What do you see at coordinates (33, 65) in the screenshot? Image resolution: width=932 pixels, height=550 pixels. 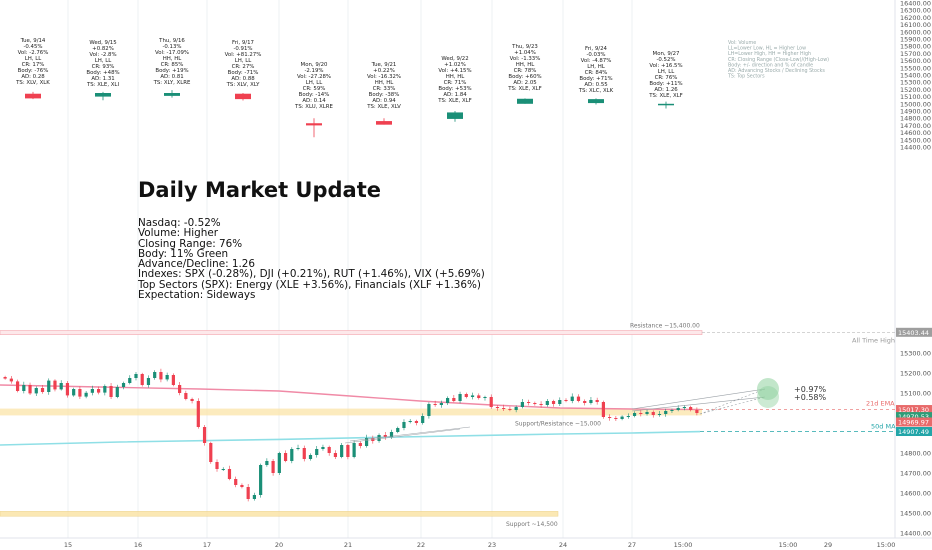 I see `day-annotation: CR: 17%` at bounding box center [33, 65].